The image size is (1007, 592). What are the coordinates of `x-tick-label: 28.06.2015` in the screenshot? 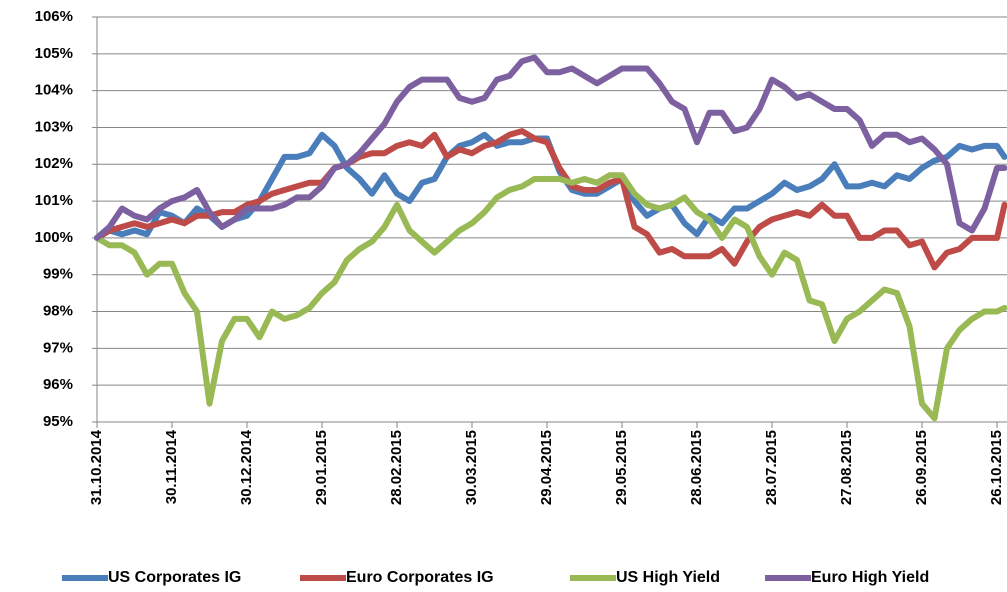 It's located at (696, 467).